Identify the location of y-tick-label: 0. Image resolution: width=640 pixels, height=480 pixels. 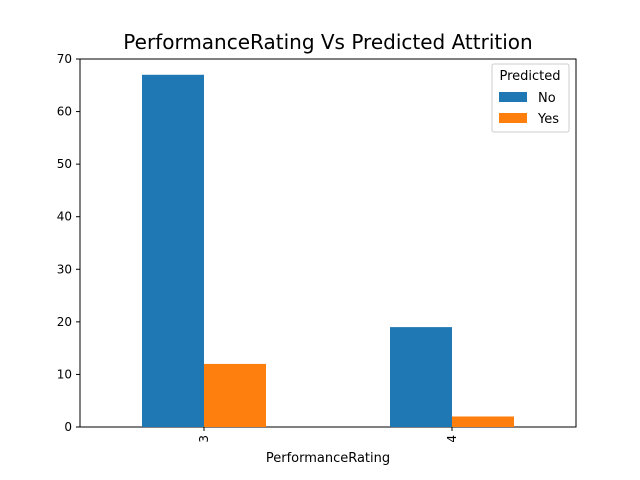
(68, 427).